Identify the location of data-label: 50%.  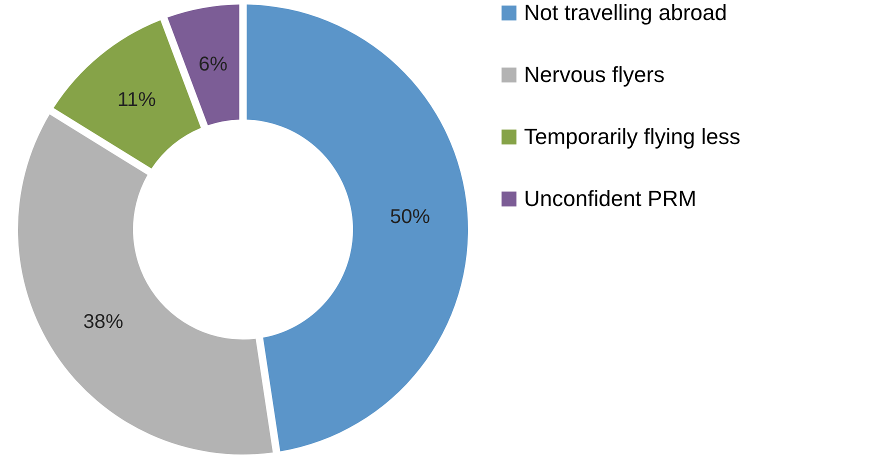
(410, 217).